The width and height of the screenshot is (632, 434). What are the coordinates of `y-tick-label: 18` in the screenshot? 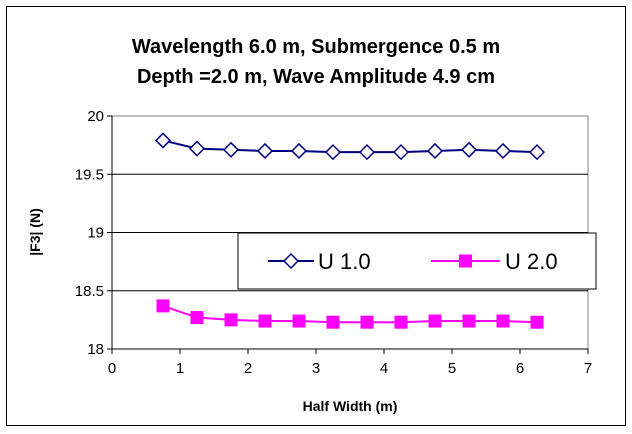 It's located at (95, 349).